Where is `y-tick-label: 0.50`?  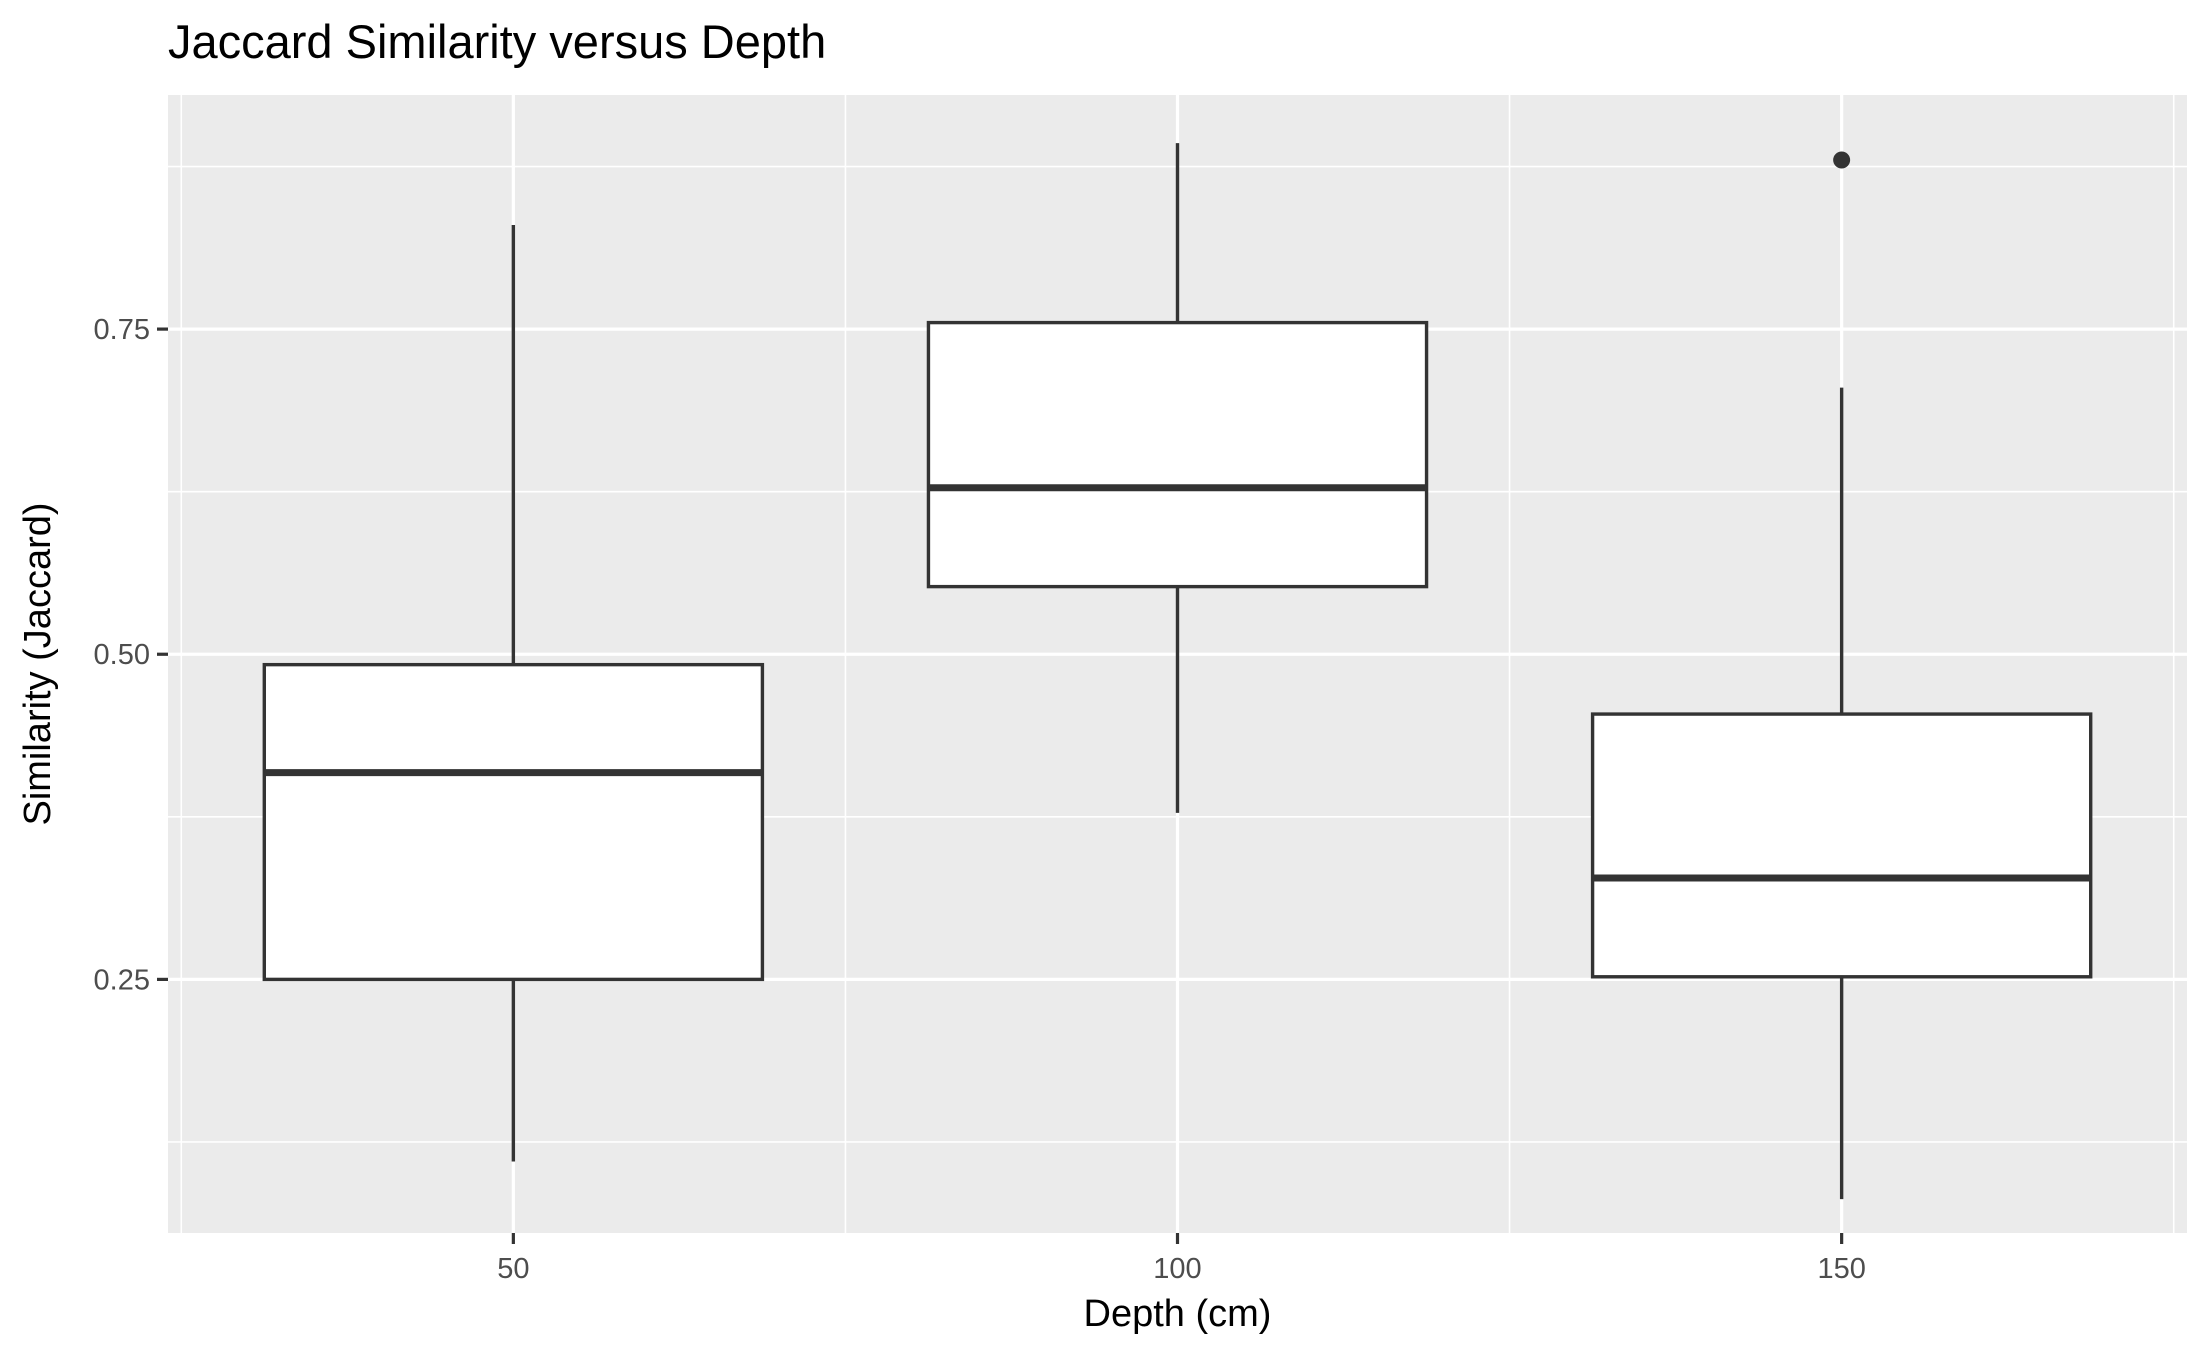
y-tick-label: 0.50 is located at coordinates (122, 655).